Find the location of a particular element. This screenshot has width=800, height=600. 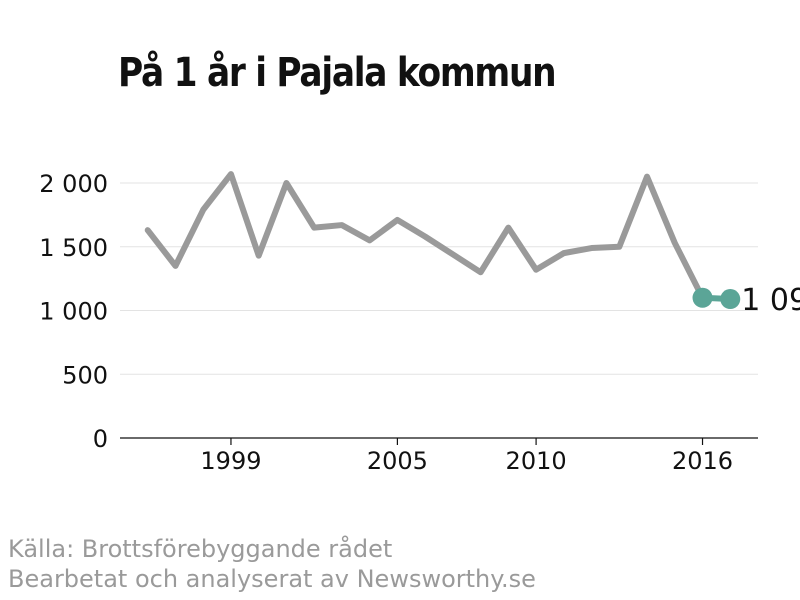

source-line: Källa: Brottsförebyggande rådet is located at coordinates (200, 549).